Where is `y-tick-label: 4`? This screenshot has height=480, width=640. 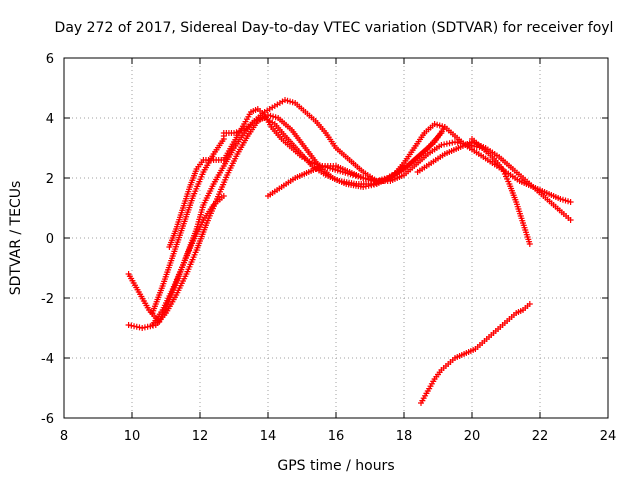
y-tick-label: 4 is located at coordinates (50, 119).